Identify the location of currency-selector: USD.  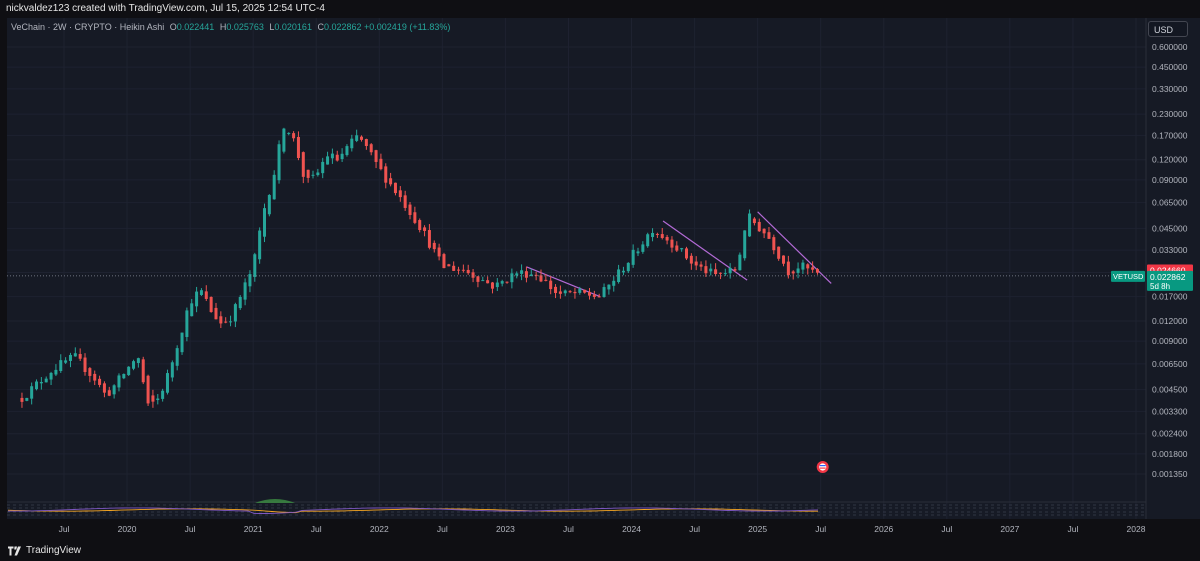
(1168, 29).